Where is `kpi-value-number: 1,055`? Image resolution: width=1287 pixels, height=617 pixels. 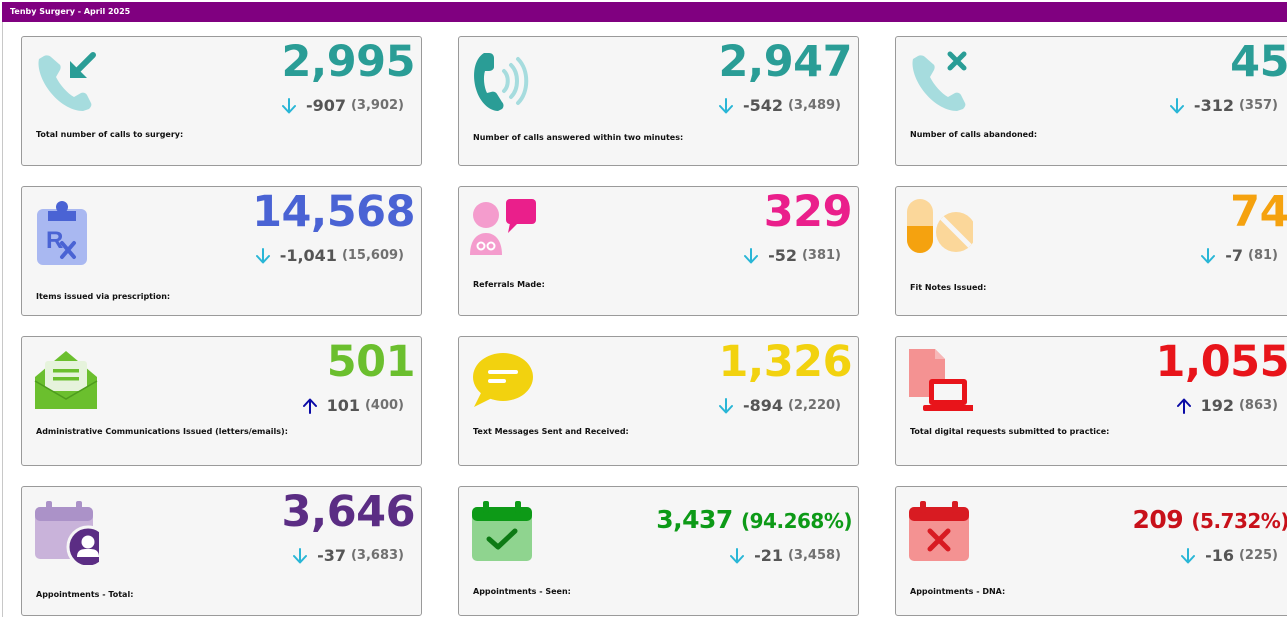 kpi-value-number: 1,055 is located at coordinates (1221, 362).